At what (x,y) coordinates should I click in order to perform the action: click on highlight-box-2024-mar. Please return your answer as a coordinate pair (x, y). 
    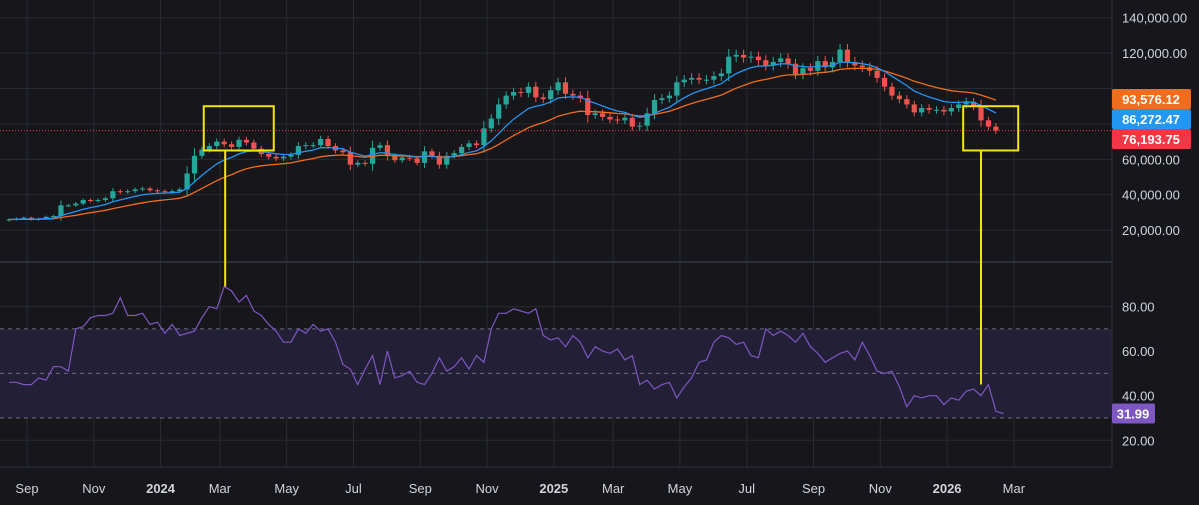
    Looking at the image, I should click on (238, 128).